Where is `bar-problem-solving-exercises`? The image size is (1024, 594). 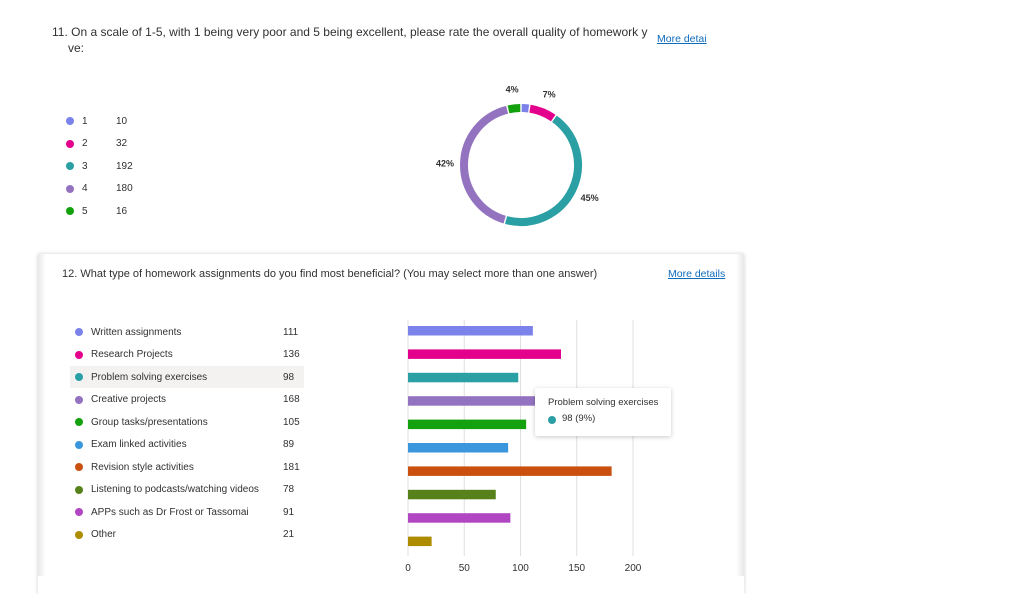 bar-problem-solving-exercises is located at coordinates (463, 377).